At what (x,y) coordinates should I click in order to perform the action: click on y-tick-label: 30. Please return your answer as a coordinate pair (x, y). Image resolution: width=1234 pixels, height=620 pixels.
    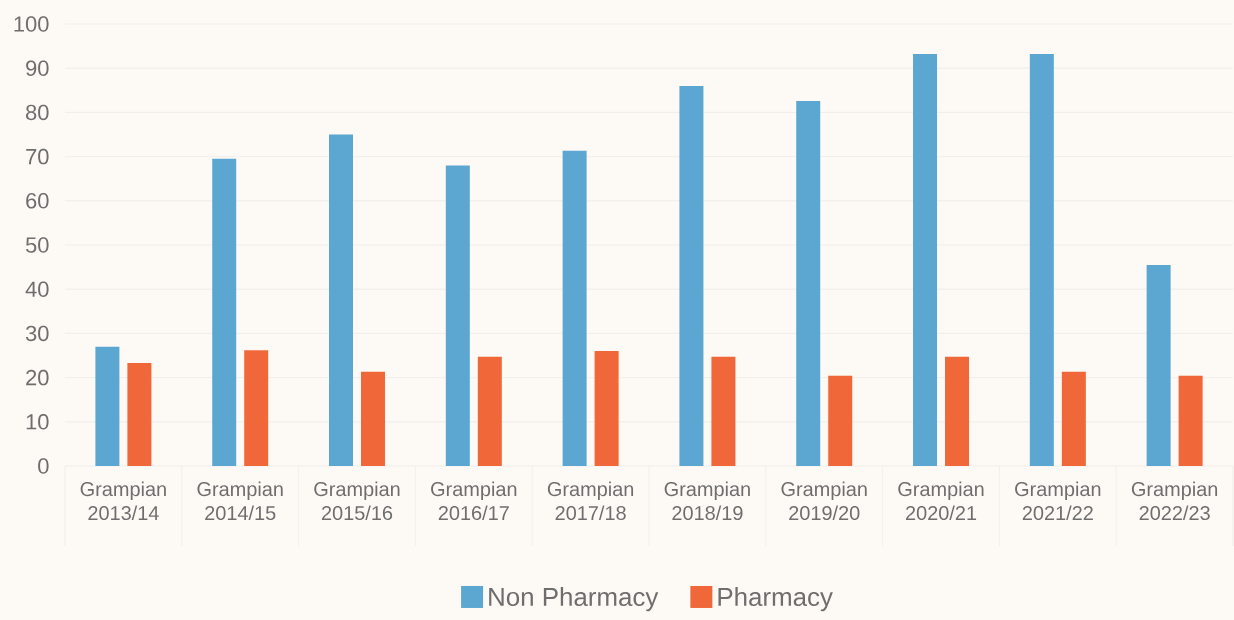
    Looking at the image, I should click on (37, 333).